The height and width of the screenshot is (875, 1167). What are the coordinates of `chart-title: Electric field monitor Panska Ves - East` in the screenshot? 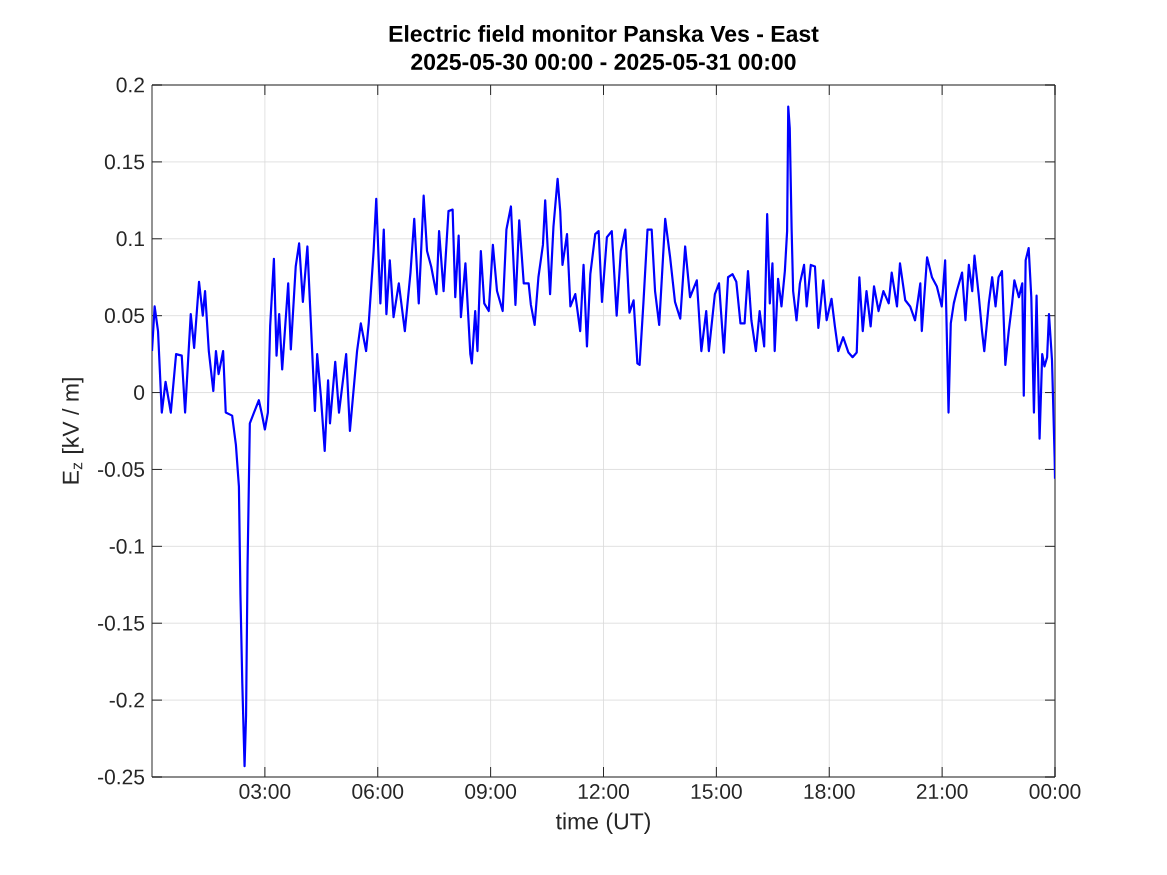 It's located at (604, 33).